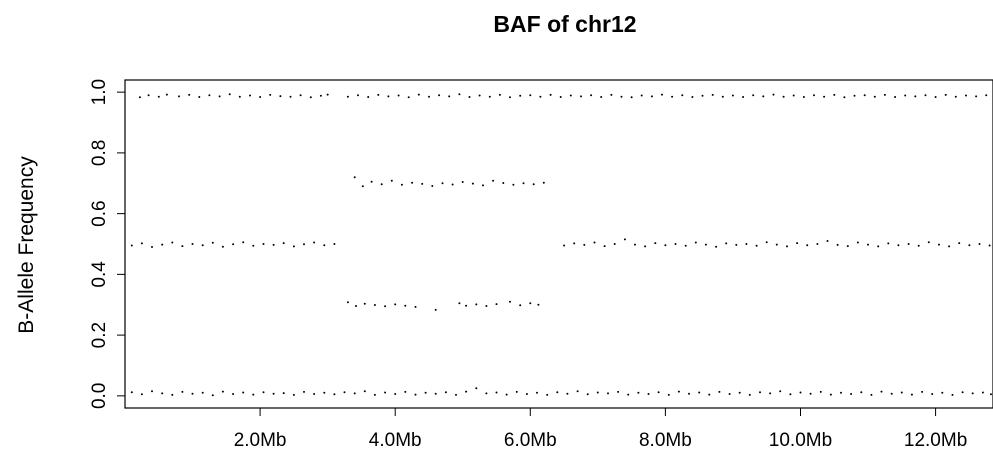 This screenshot has height=474, width=993. Describe the element at coordinates (99, 153) in the screenshot. I see `y-tick-label-4: 0.8` at that location.